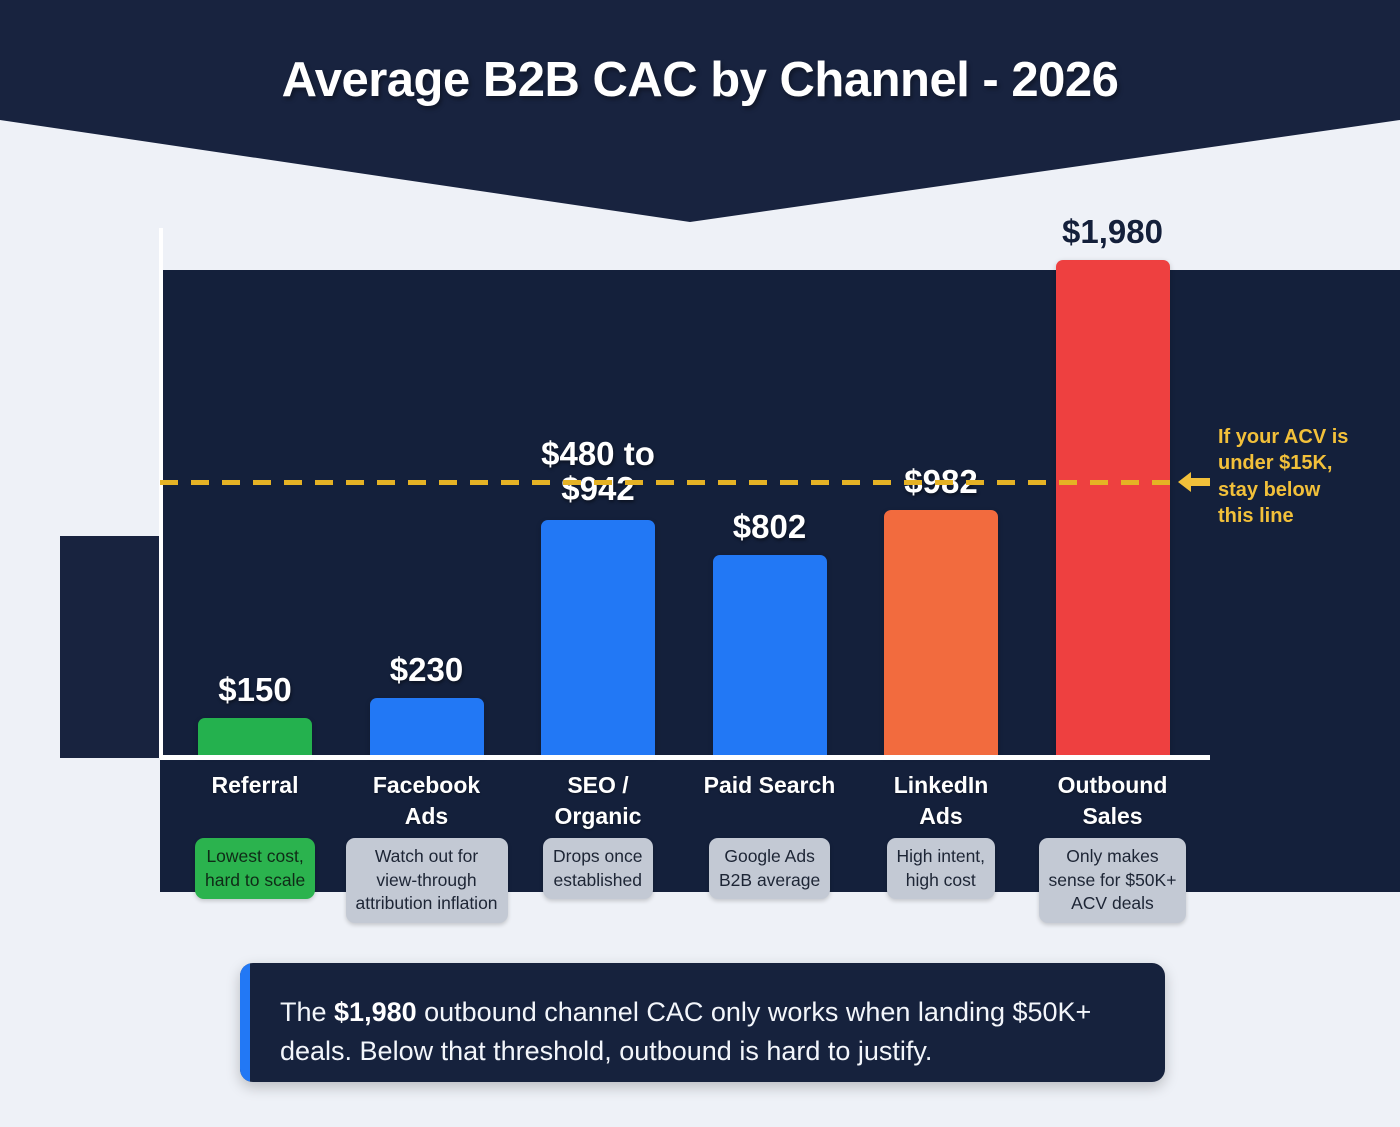 Image resolution: width=1400 pixels, height=1127 pixels. What do you see at coordinates (161, 493) in the screenshot?
I see `y-axis-line` at bounding box center [161, 493].